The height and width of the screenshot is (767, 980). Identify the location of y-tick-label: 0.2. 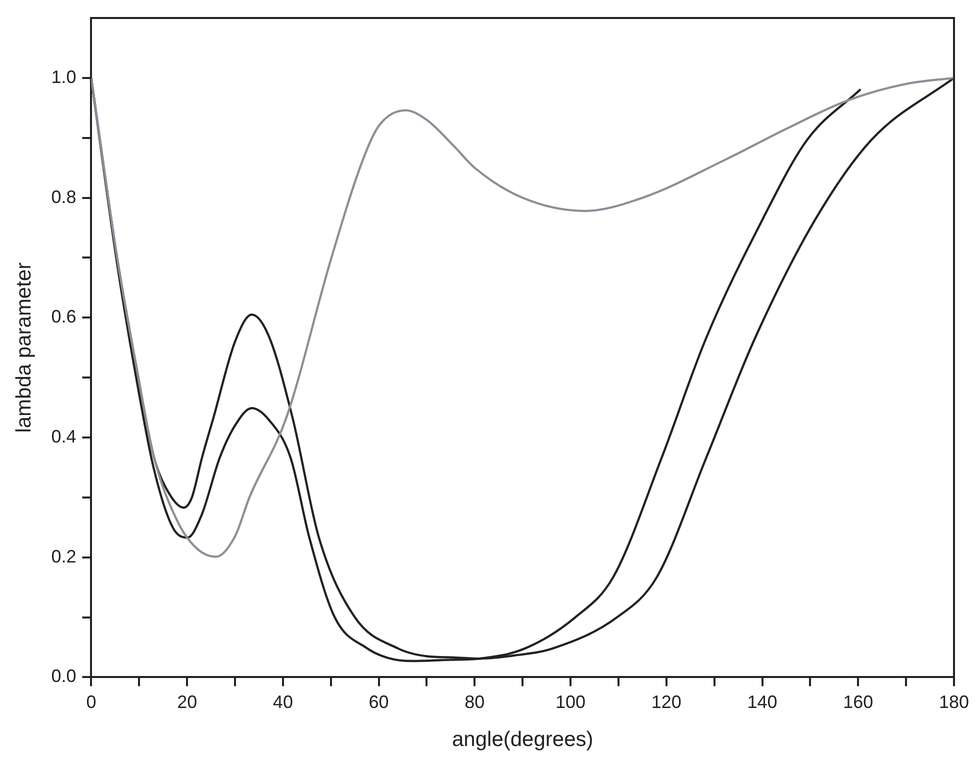
(63, 556).